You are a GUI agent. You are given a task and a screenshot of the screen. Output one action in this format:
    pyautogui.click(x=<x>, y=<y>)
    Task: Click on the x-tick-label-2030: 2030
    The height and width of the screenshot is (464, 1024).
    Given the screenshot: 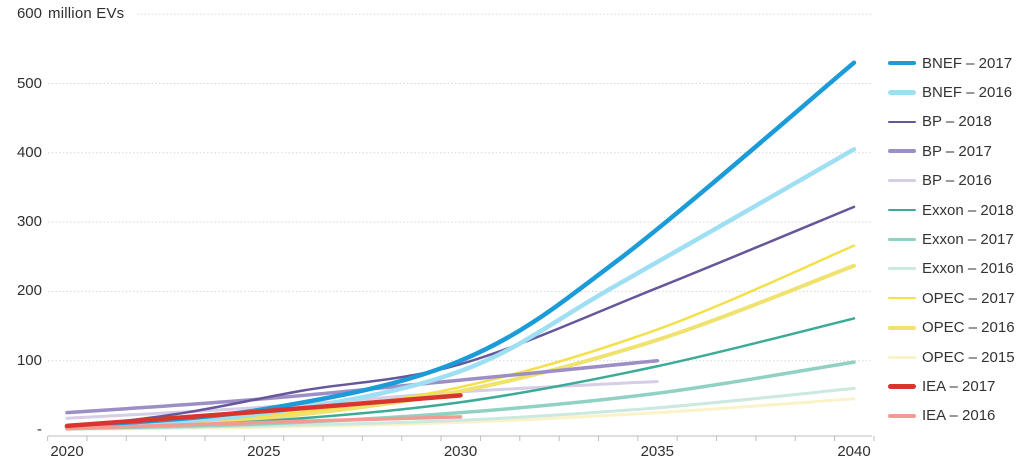 What is the action you would take?
    pyautogui.click(x=460, y=451)
    